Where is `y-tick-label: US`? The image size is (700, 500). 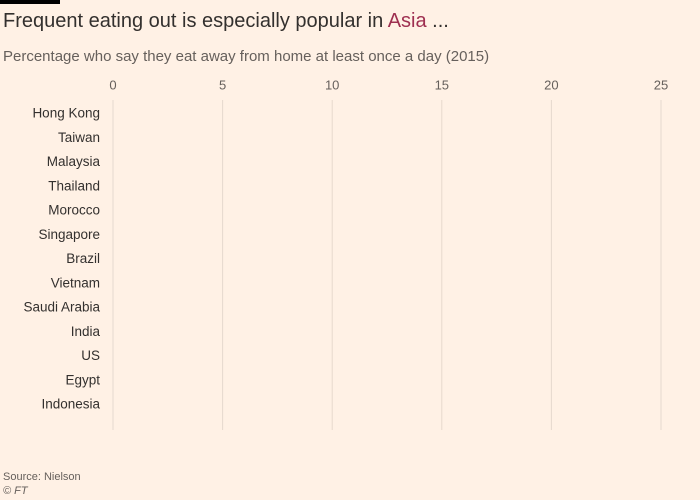
y-tick-label: US is located at coordinates (90, 355).